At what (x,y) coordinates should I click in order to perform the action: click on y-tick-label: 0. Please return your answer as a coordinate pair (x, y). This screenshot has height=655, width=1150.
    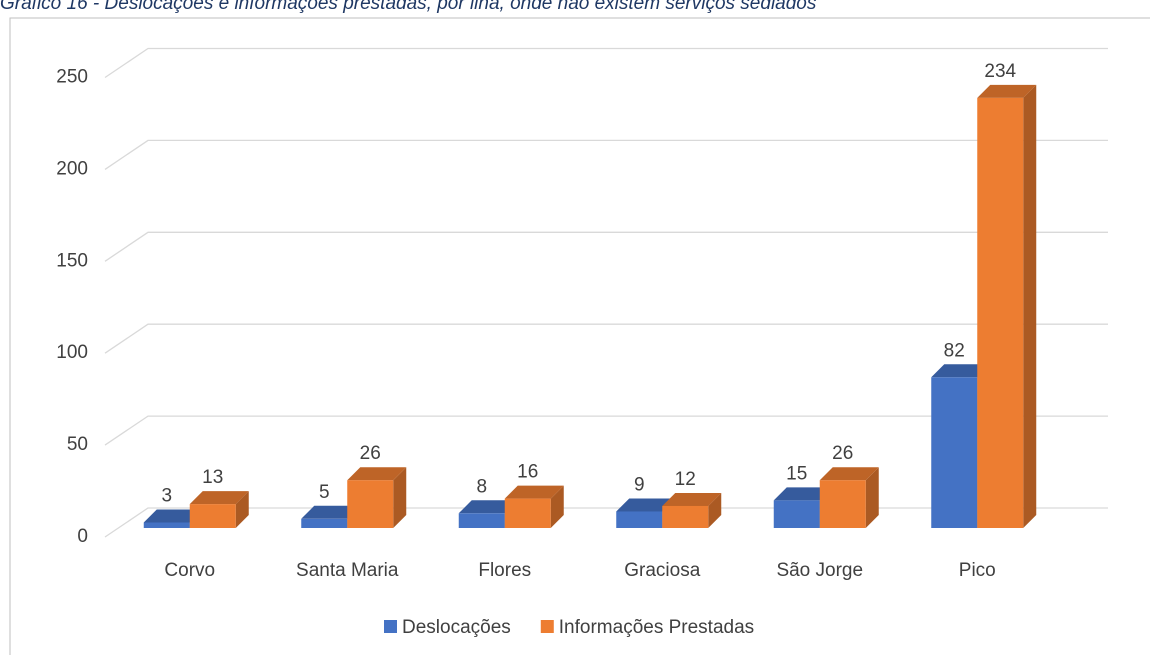
    Looking at the image, I should click on (82, 536).